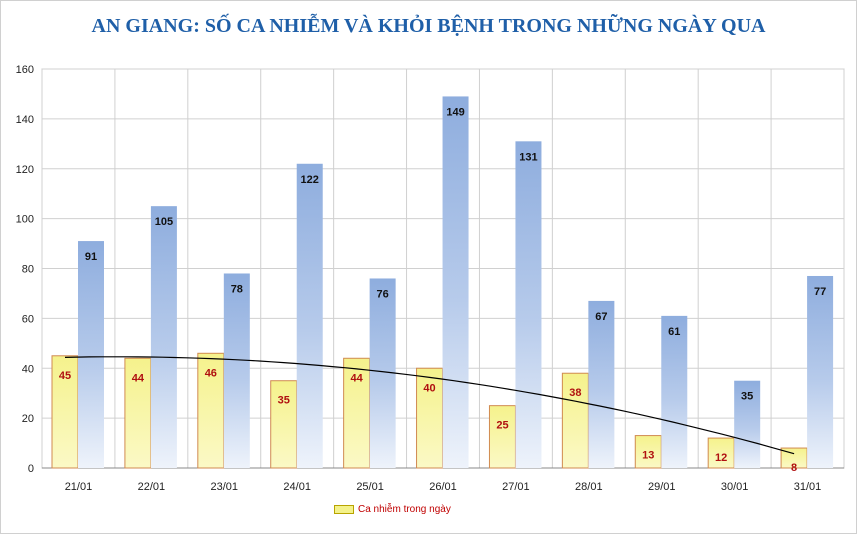 The width and height of the screenshot is (857, 534). Describe the element at coordinates (370, 487) in the screenshot. I see `x-tick-label: 25/01` at that location.